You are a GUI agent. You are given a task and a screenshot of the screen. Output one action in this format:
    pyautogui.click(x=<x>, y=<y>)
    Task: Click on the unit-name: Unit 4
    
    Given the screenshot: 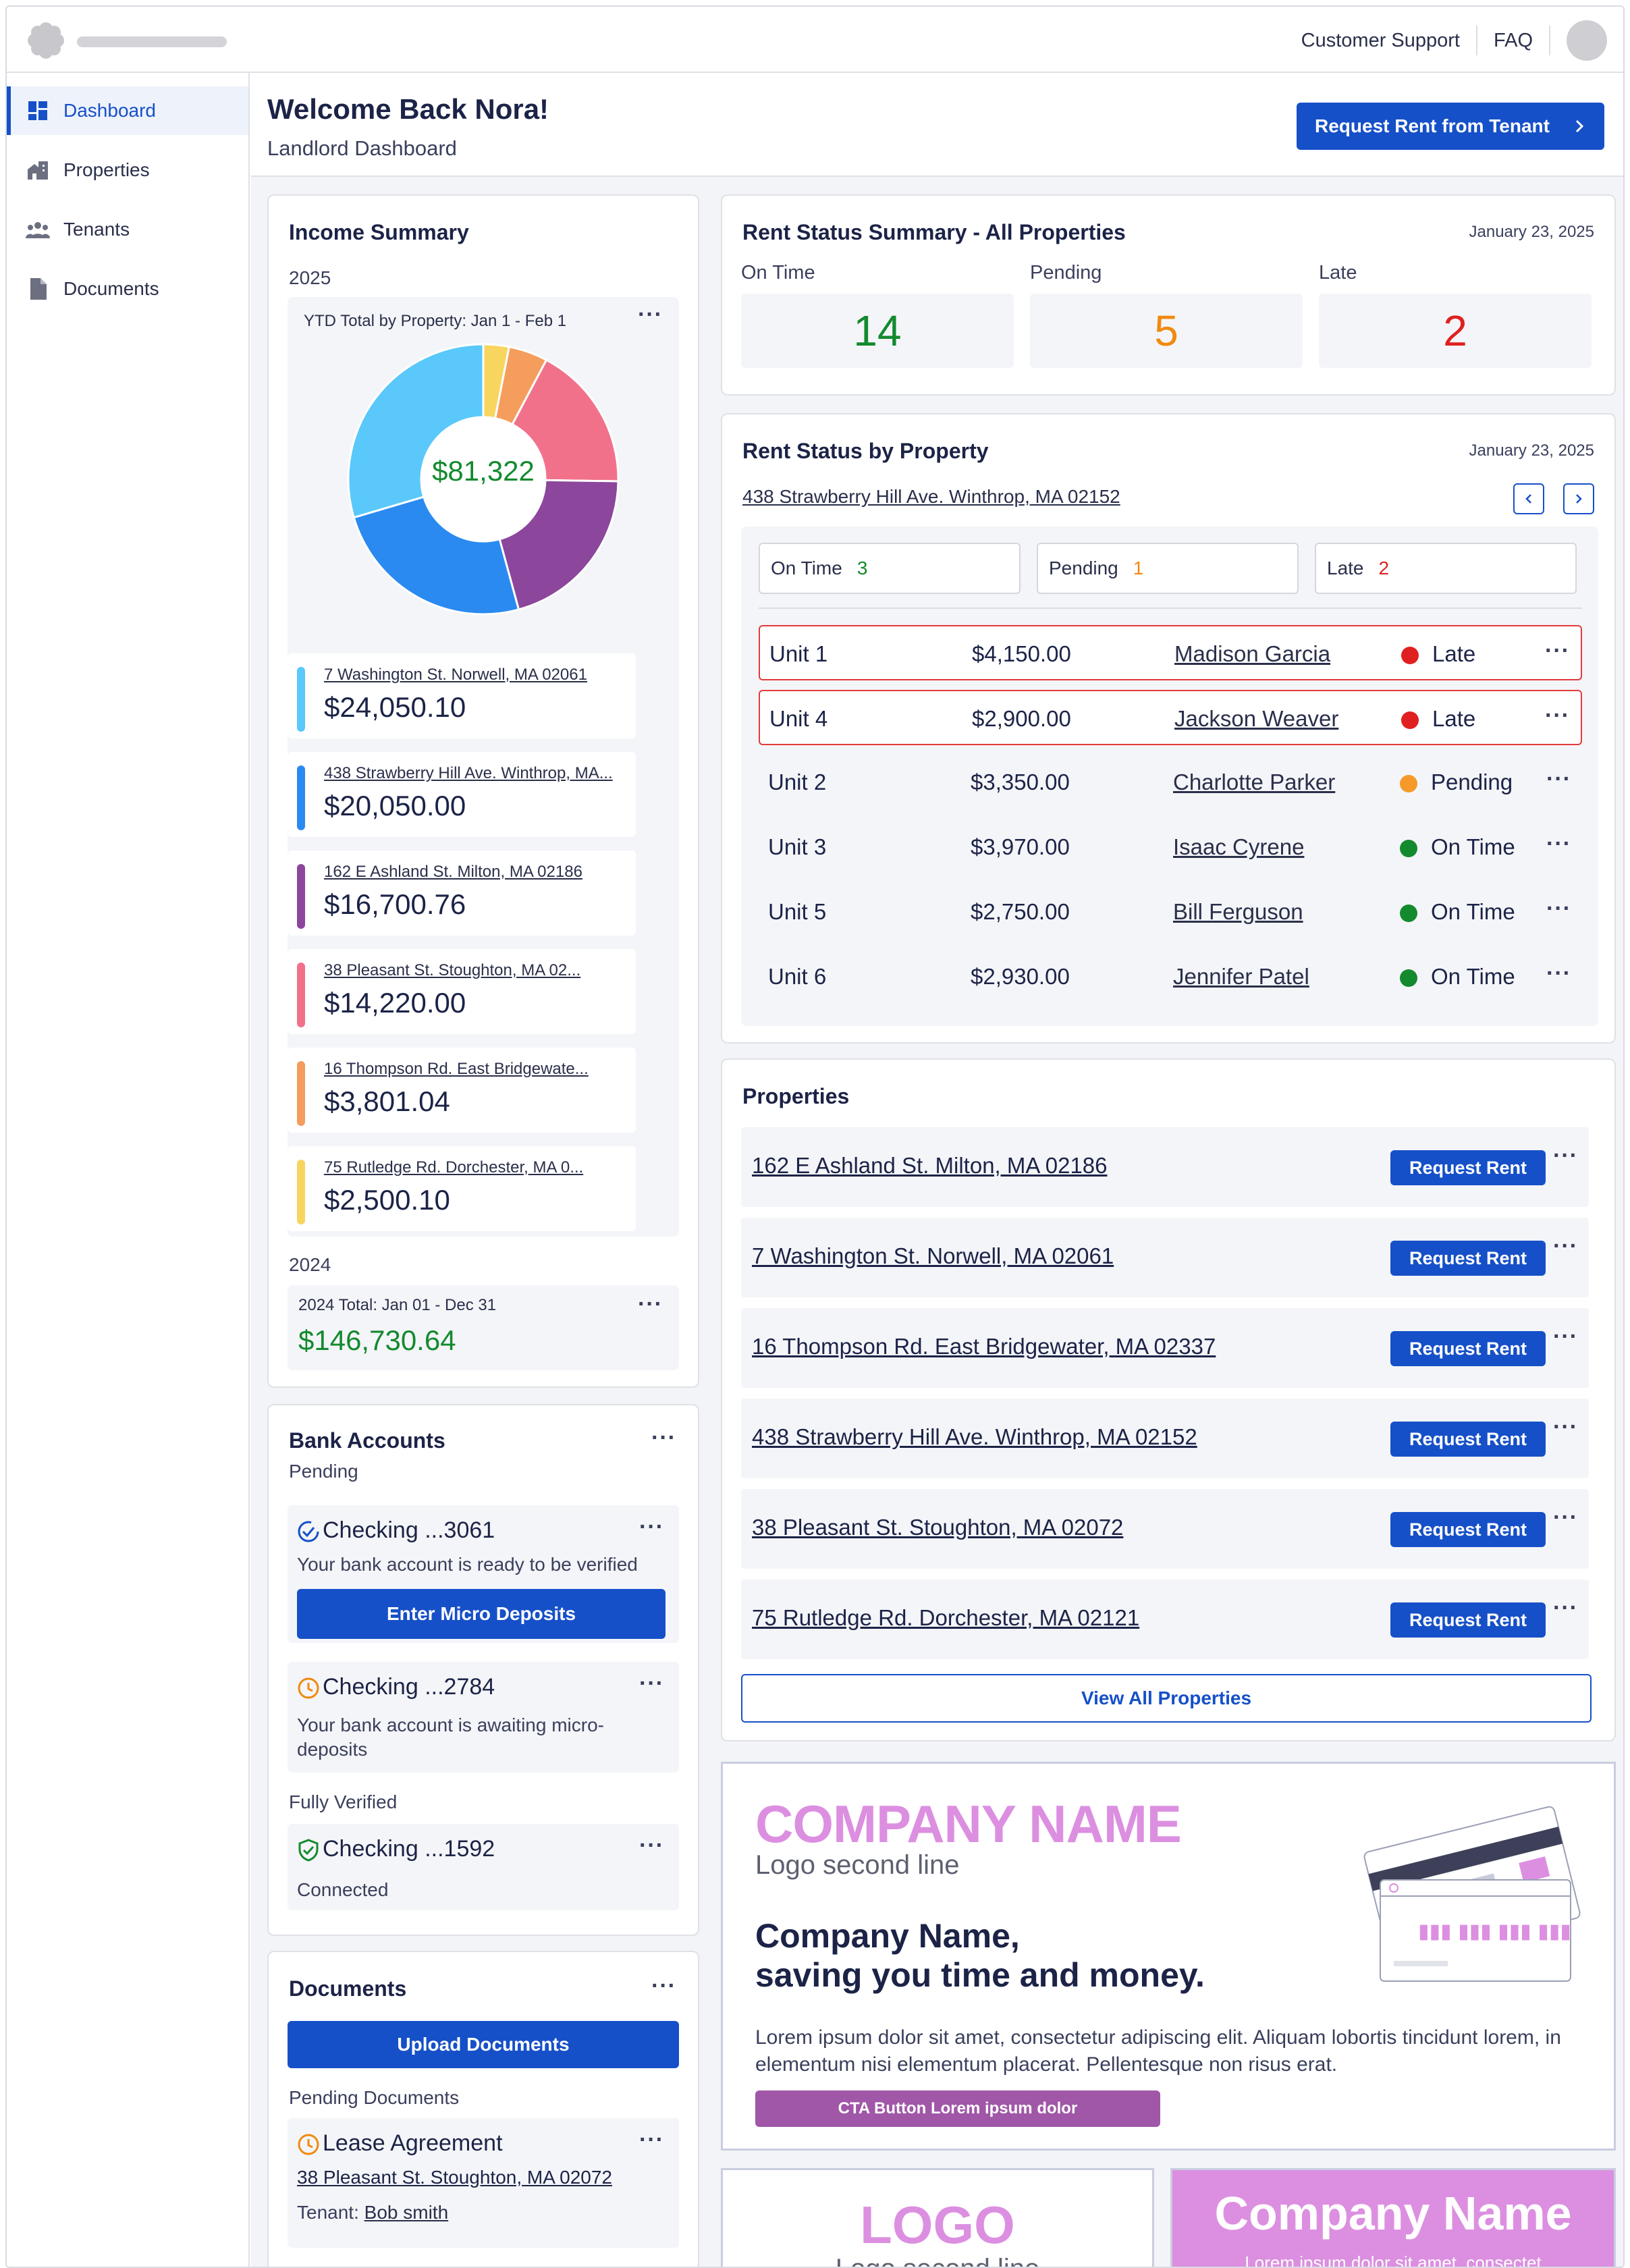 What is the action you would take?
    pyautogui.click(x=798, y=718)
    